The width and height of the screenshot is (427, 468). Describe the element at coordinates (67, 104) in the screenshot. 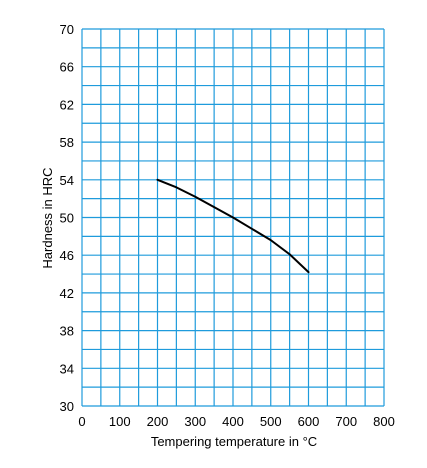

I see `y-tick-label: 62` at that location.